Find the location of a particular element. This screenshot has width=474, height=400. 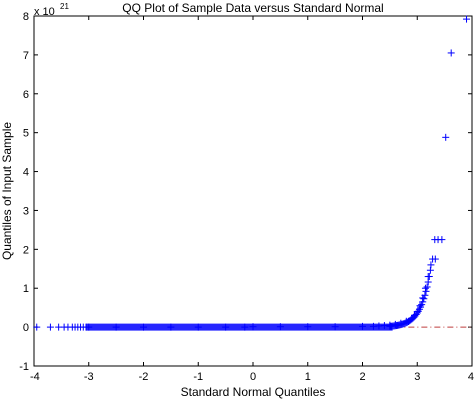

x-tick-label: 2 is located at coordinates (362, 377).